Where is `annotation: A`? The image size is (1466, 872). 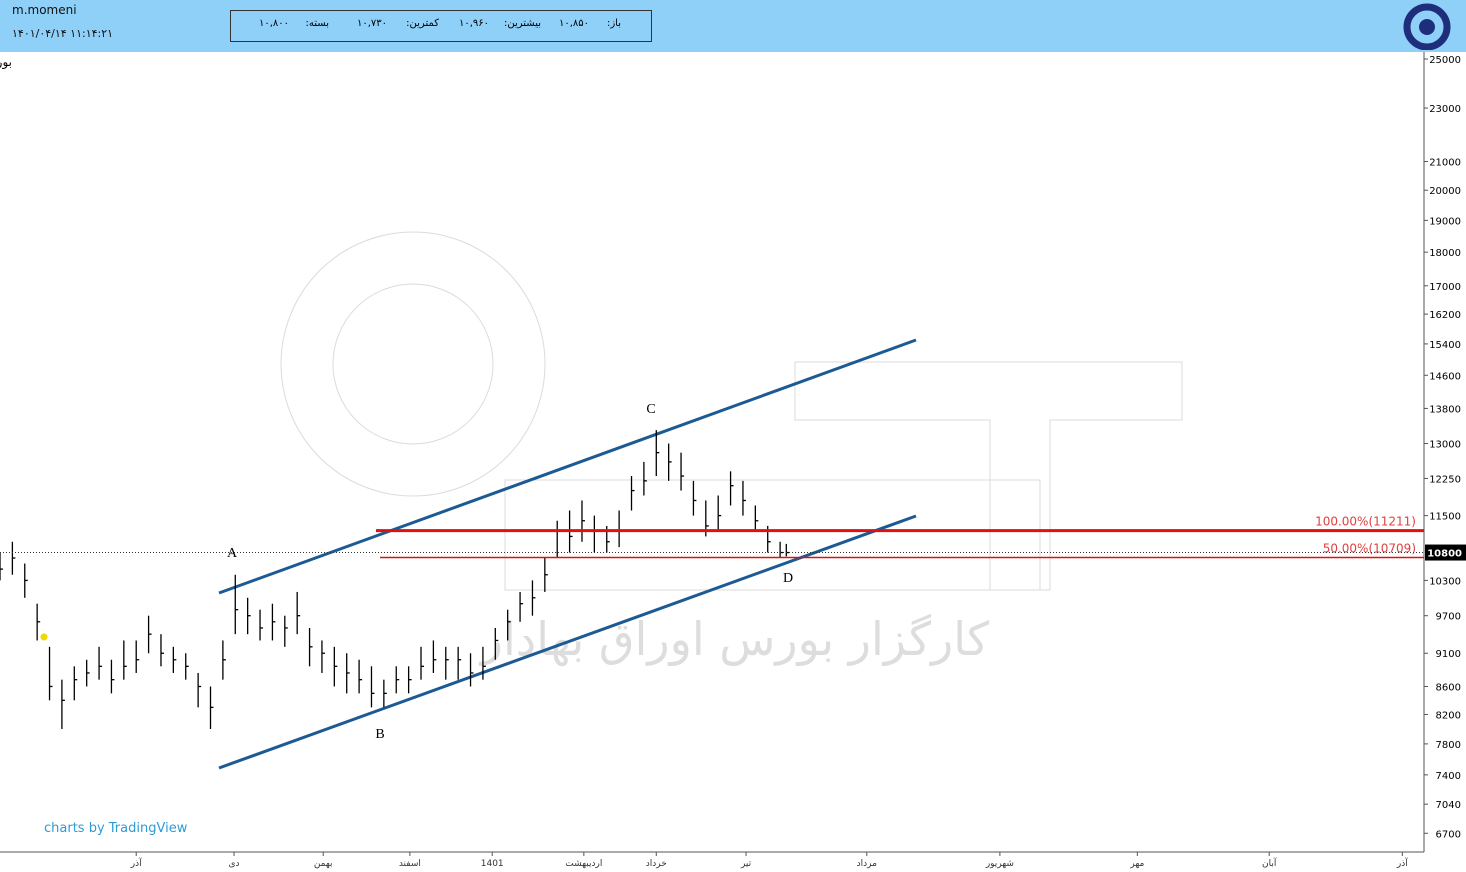 annotation: A is located at coordinates (232, 553).